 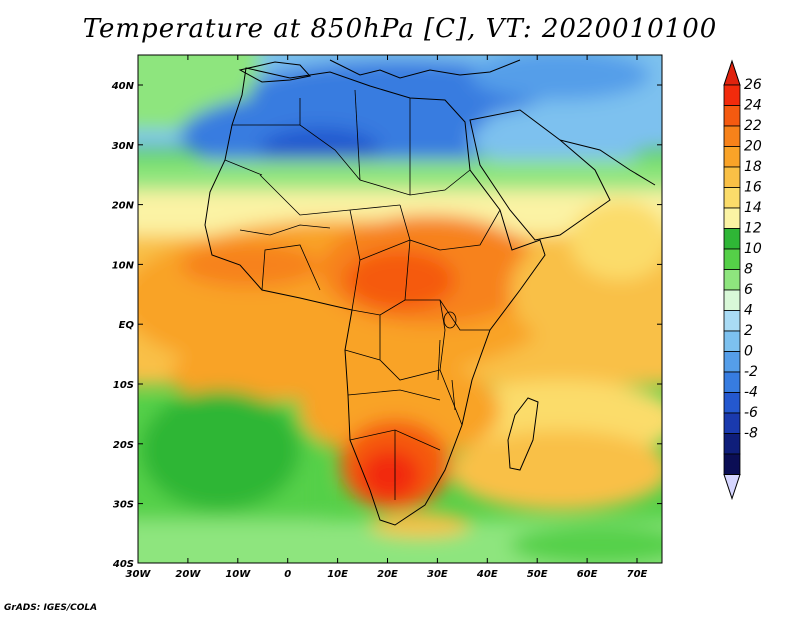 I want to click on lat-tick-label: 30S, so click(x=123, y=505).